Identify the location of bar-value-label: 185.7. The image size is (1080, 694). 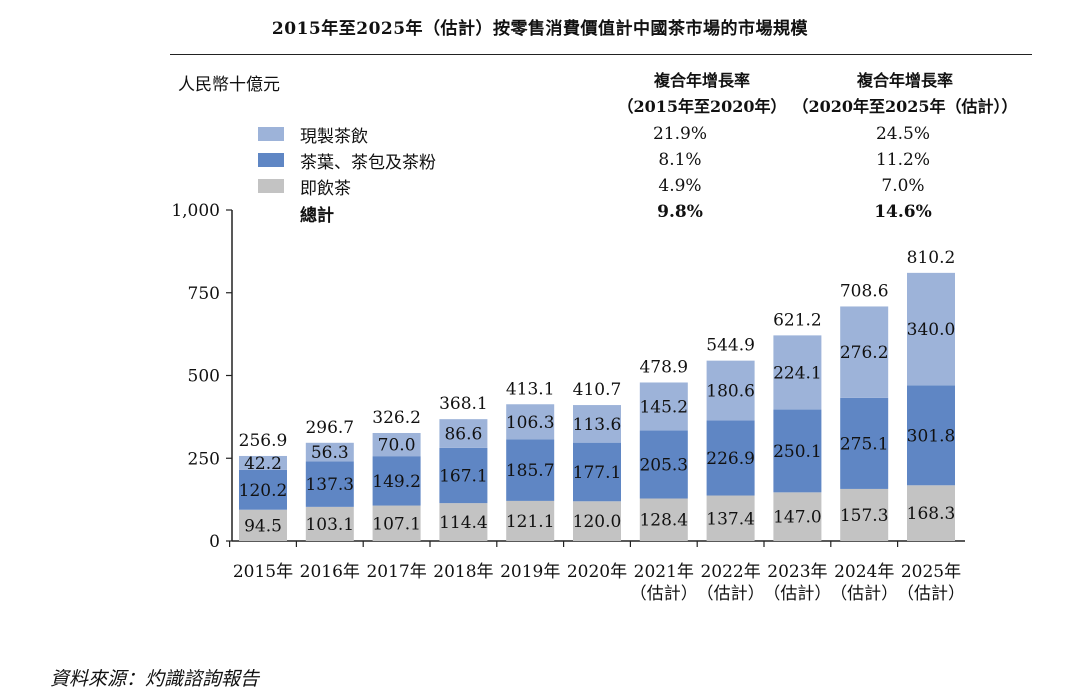
(530, 471).